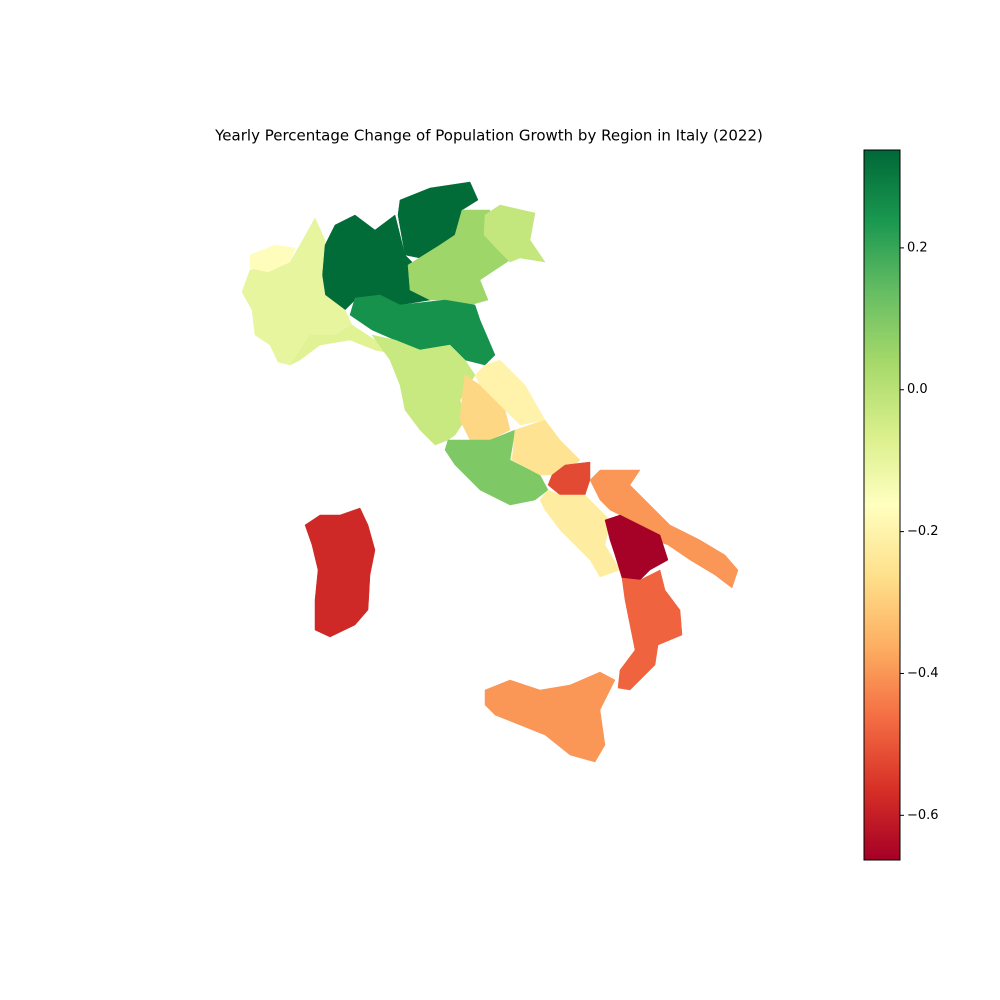 The height and width of the screenshot is (1000, 1000). Describe the element at coordinates (923, 815) in the screenshot. I see `colorbar-tick-label: −0.6` at that location.